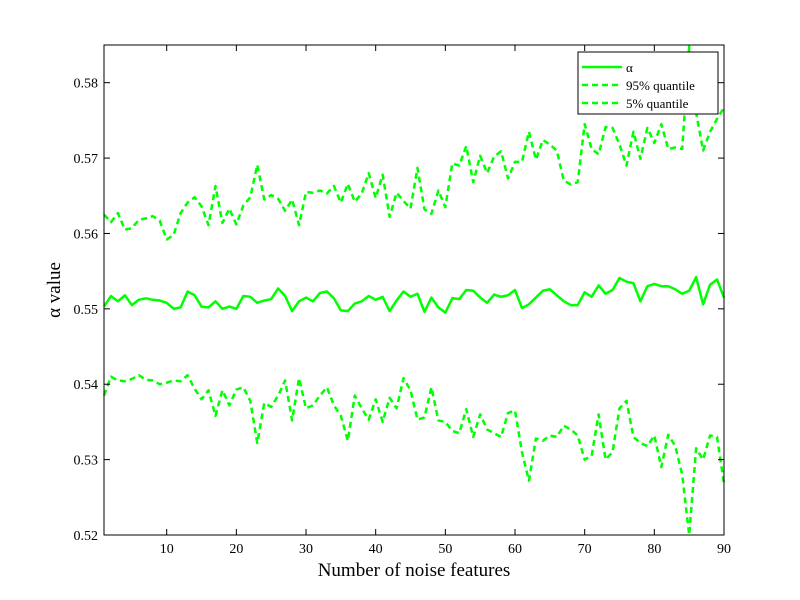 Image resolution: width=800 pixels, height=600 pixels. I want to click on legend-label-5-quantile: 5% quantile, so click(657, 103).